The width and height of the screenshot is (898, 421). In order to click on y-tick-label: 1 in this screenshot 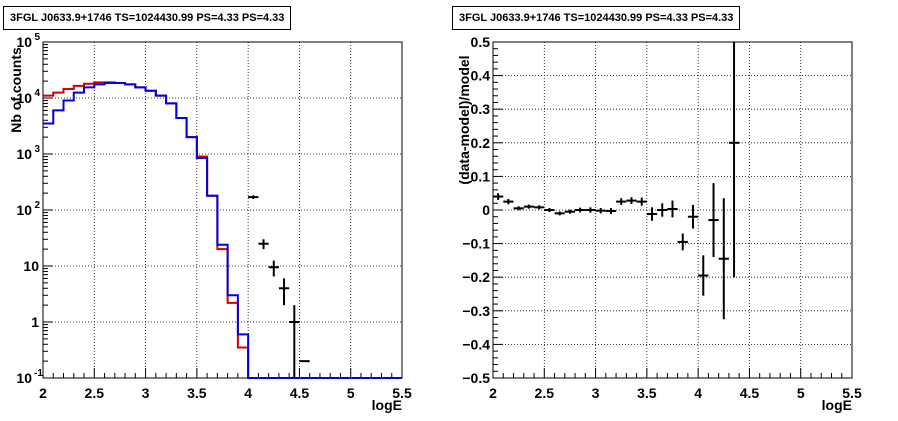, I will do `click(35, 322)`.